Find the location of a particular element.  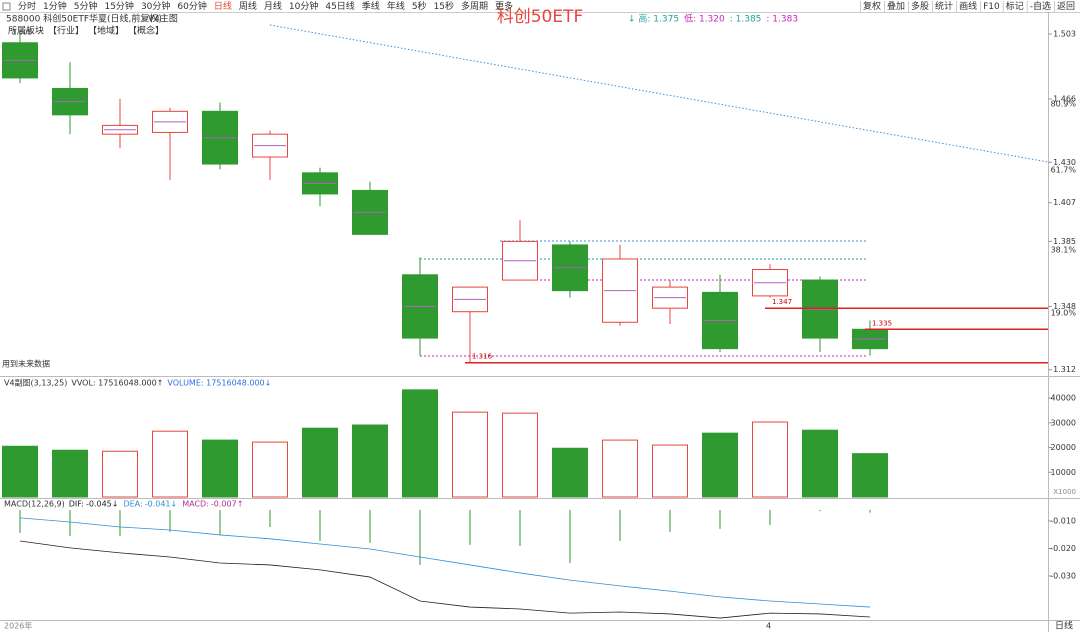

period-tab: 45日线 is located at coordinates (339, 6).